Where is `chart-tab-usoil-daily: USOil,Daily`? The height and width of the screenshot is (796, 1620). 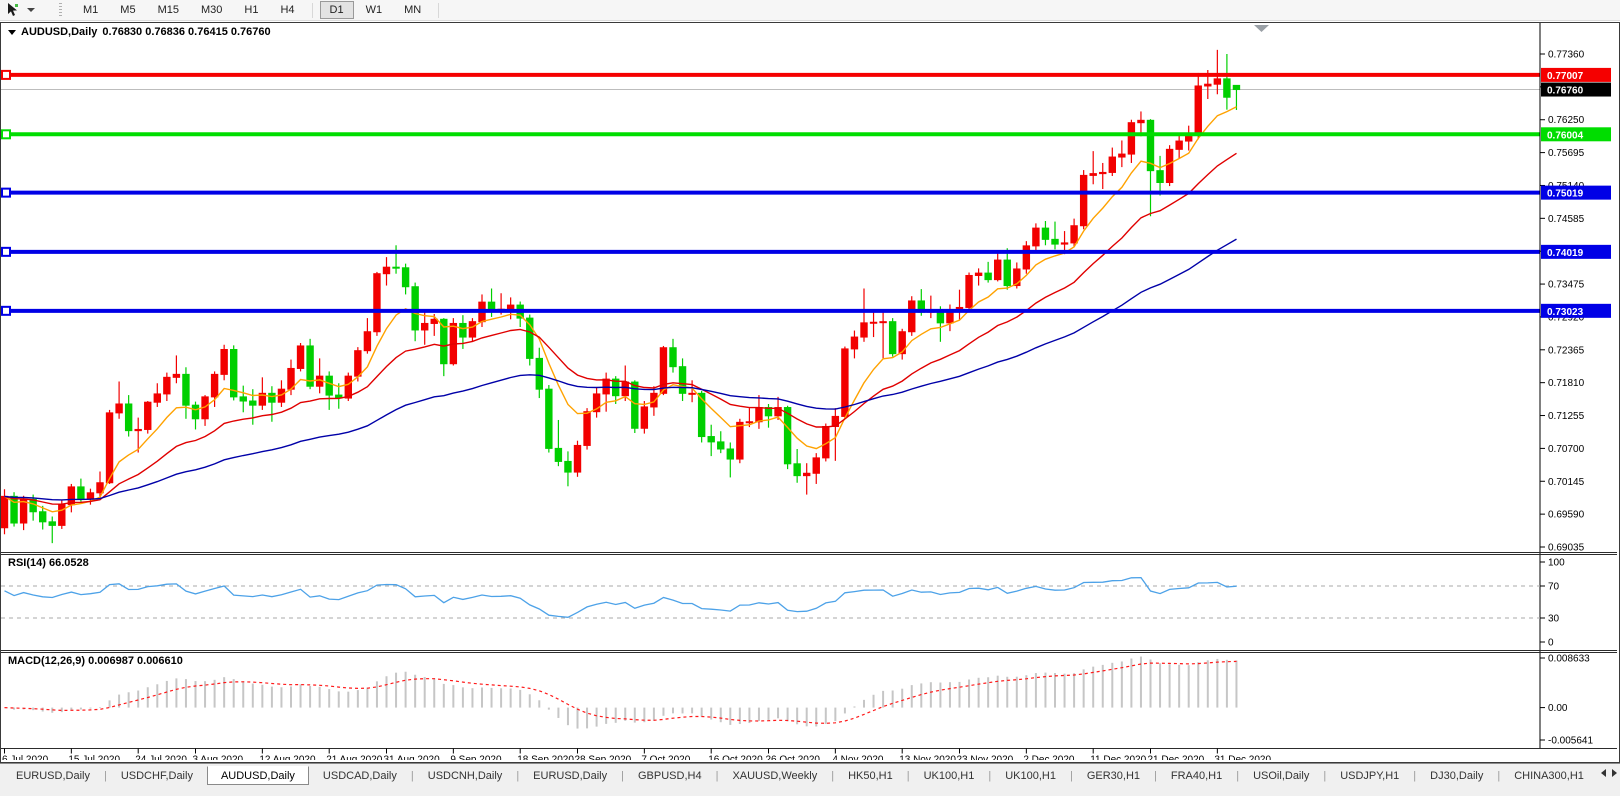 chart-tab-usoil-daily: USOil,Daily is located at coordinates (1281, 775).